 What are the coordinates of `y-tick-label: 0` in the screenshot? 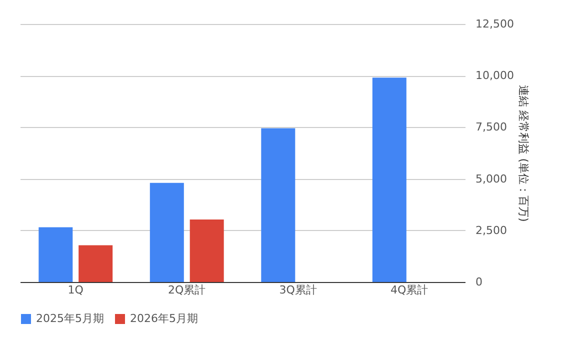 It's located at (479, 282).